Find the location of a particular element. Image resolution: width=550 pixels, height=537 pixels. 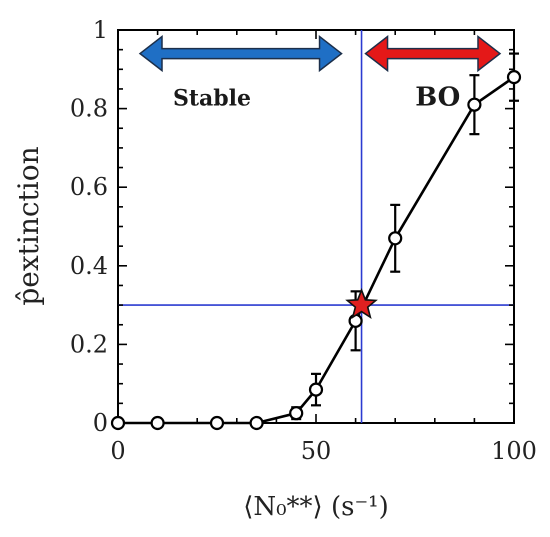

y-tick-label: 1 is located at coordinates (100, 30).